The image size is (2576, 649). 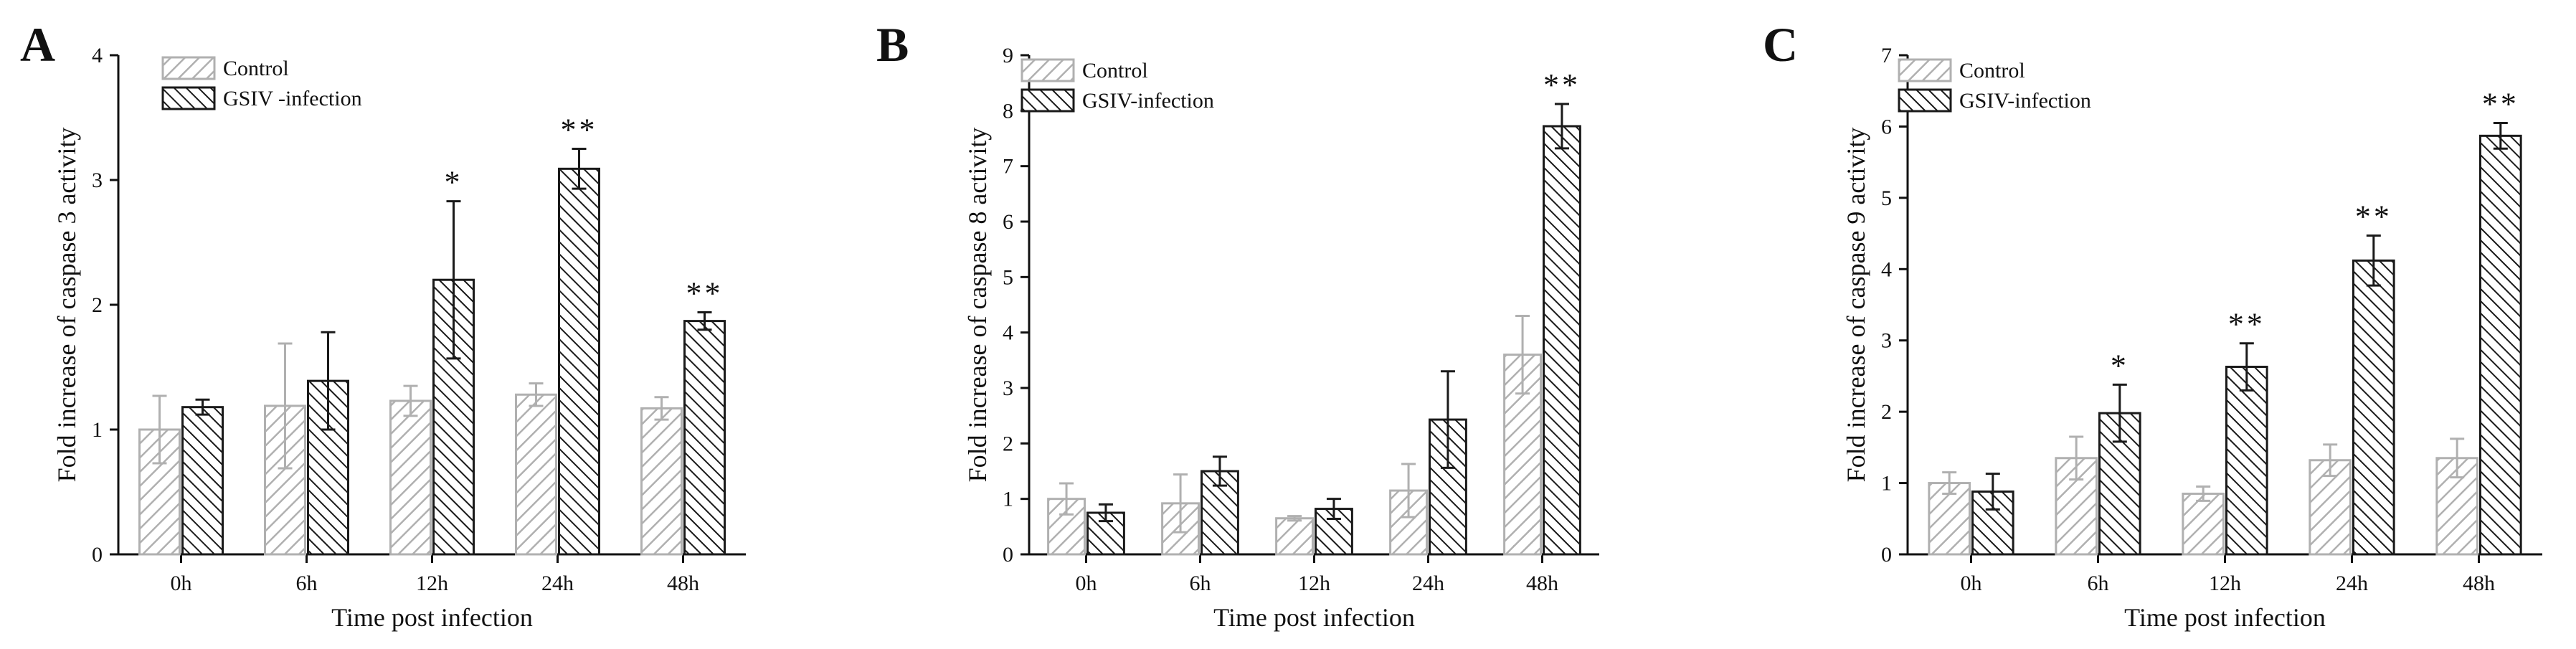 What do you see at coordinates (1780, 44) in the screenshot?
I see `panel-letter: C` at bounding box center [1780, 44].